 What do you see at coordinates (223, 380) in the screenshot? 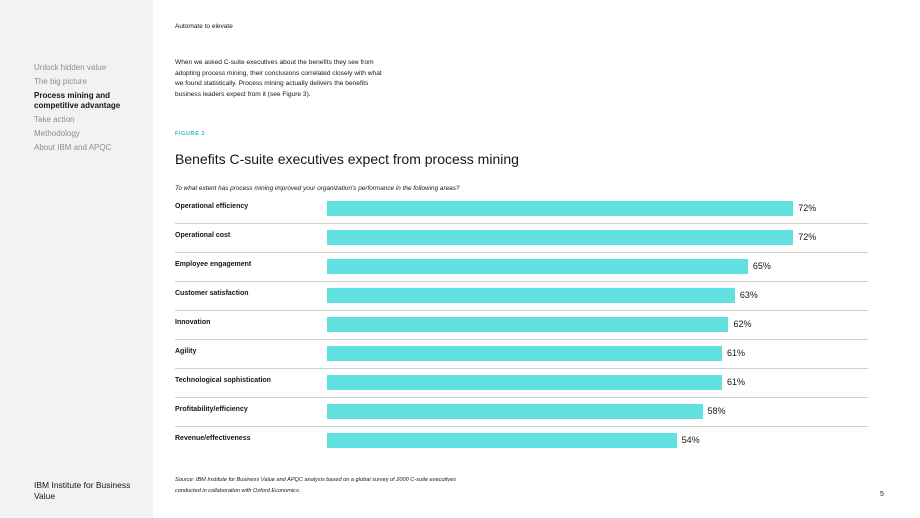
I see `category-label: Technological sophistication` at bounding box center [223, 380].